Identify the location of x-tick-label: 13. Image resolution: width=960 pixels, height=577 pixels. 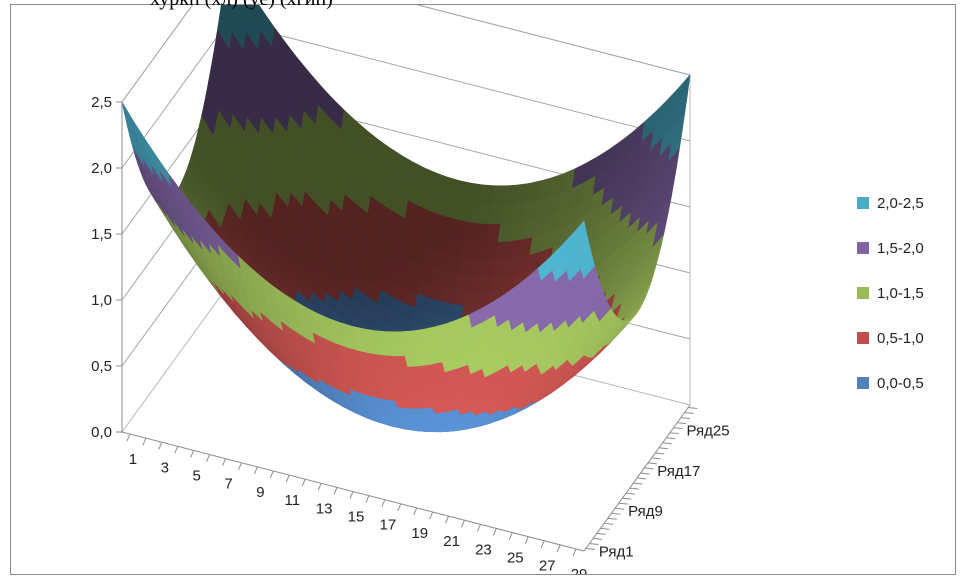
(324, 508).